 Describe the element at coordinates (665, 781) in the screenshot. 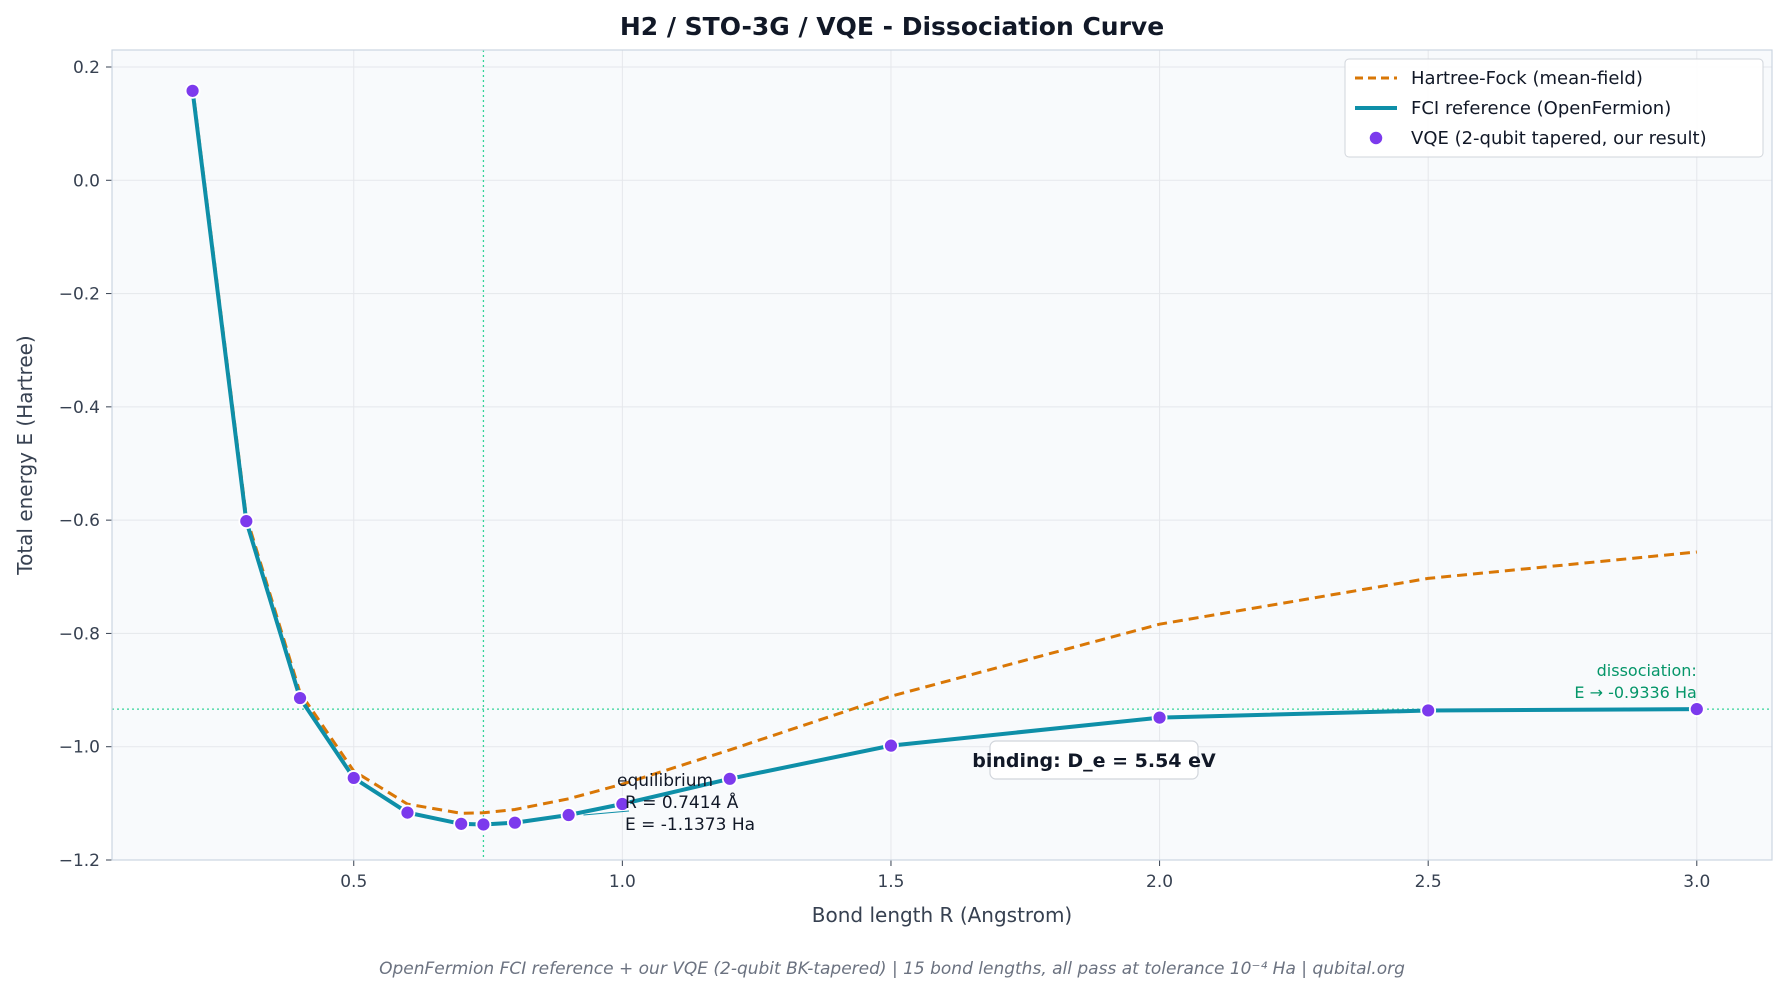

I see `equilibrium-annotation: equilibrium` at that location.